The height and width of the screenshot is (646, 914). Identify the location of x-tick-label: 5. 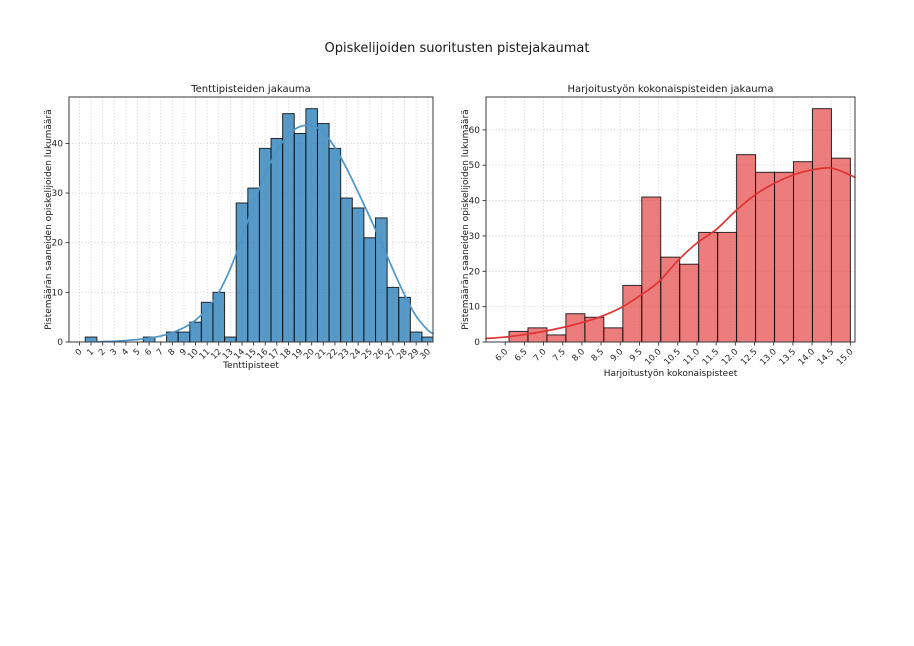
(137, 352).